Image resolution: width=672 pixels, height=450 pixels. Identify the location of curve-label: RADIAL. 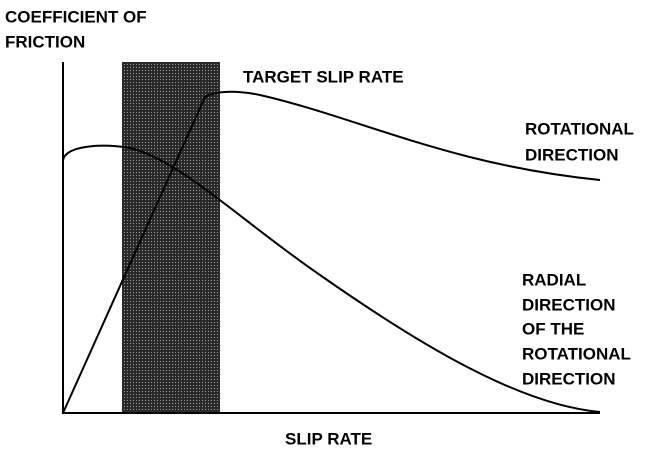
(554, 279).